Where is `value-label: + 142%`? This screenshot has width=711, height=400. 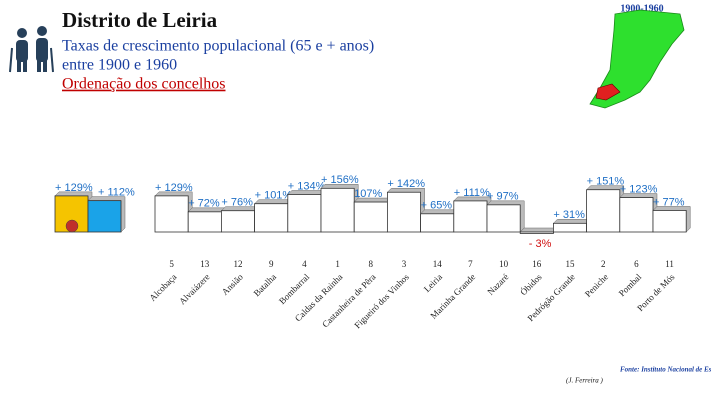
value-label: + 142% is located at coordinates (406, 184).